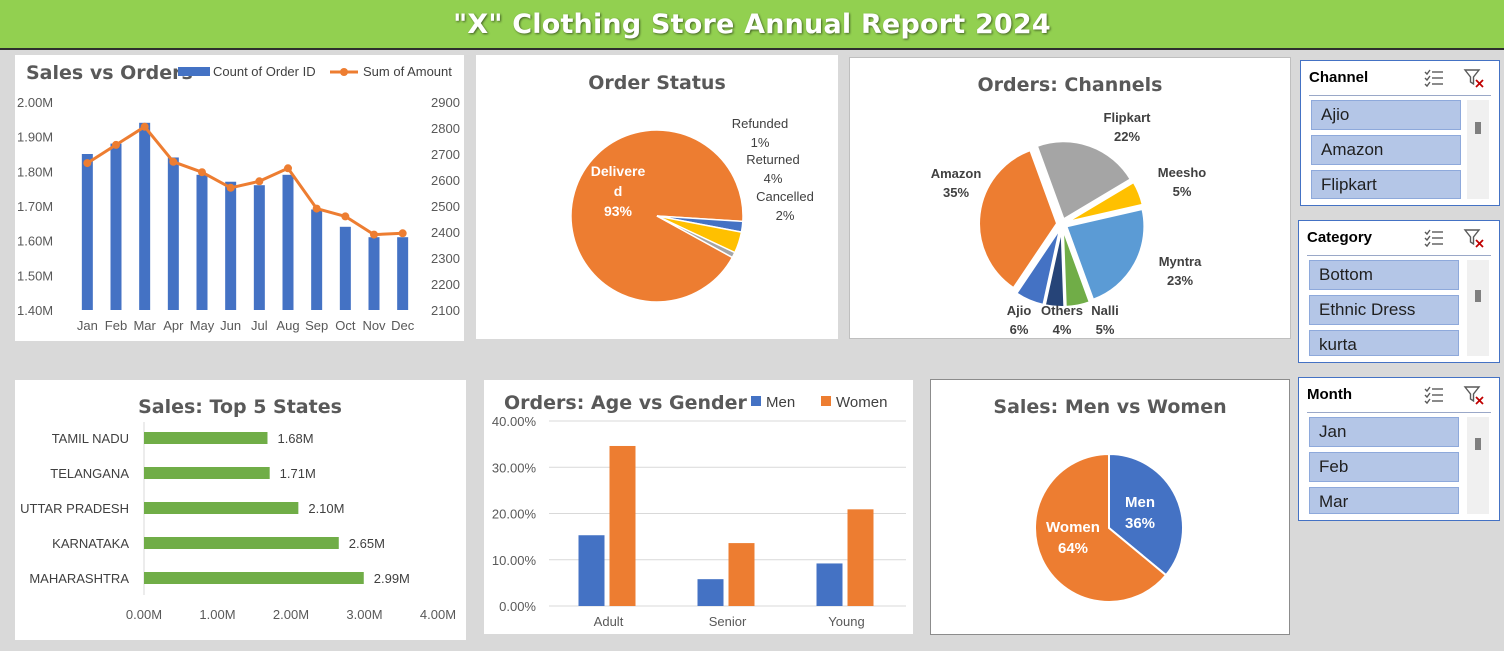 Image resolution: width=1504 pixels, height=651 pixels. I want to click on bar-telangana, so click(207, 473).